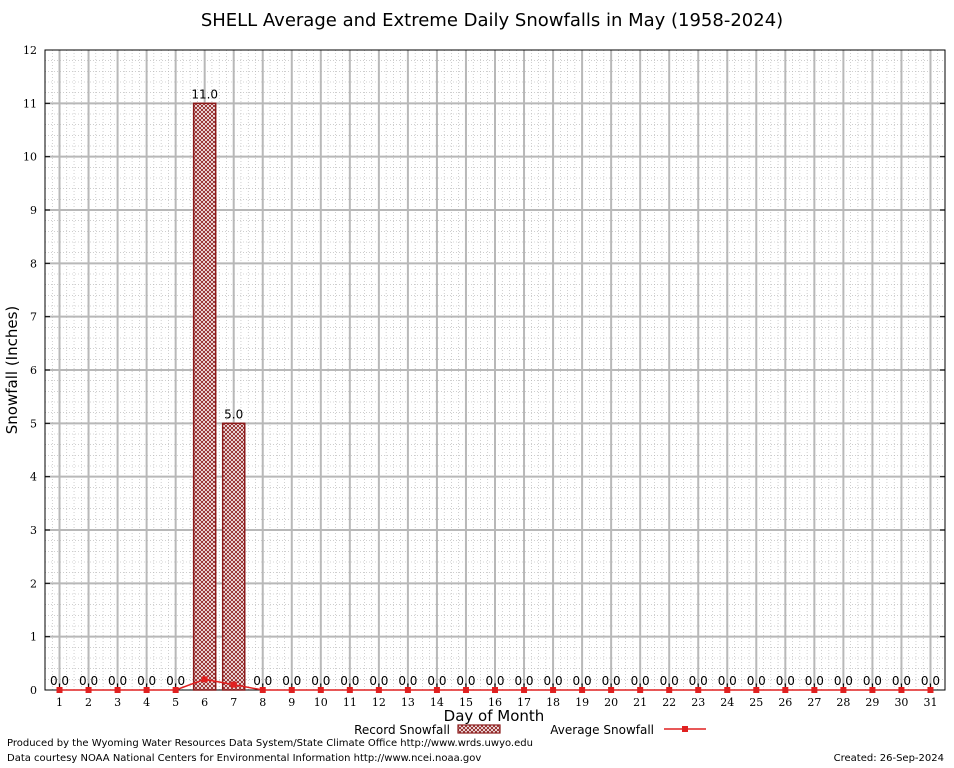 The width and height of the screenshot is (954, 768). I want to click on x-tick-label: 16, so click(495, 702).